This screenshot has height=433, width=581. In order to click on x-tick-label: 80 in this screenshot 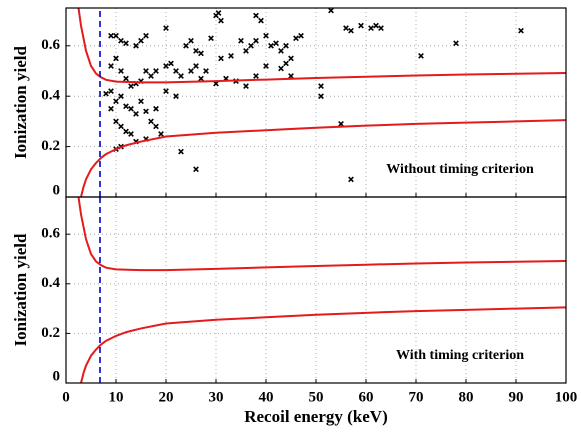, I will do `click(466, 397)`.